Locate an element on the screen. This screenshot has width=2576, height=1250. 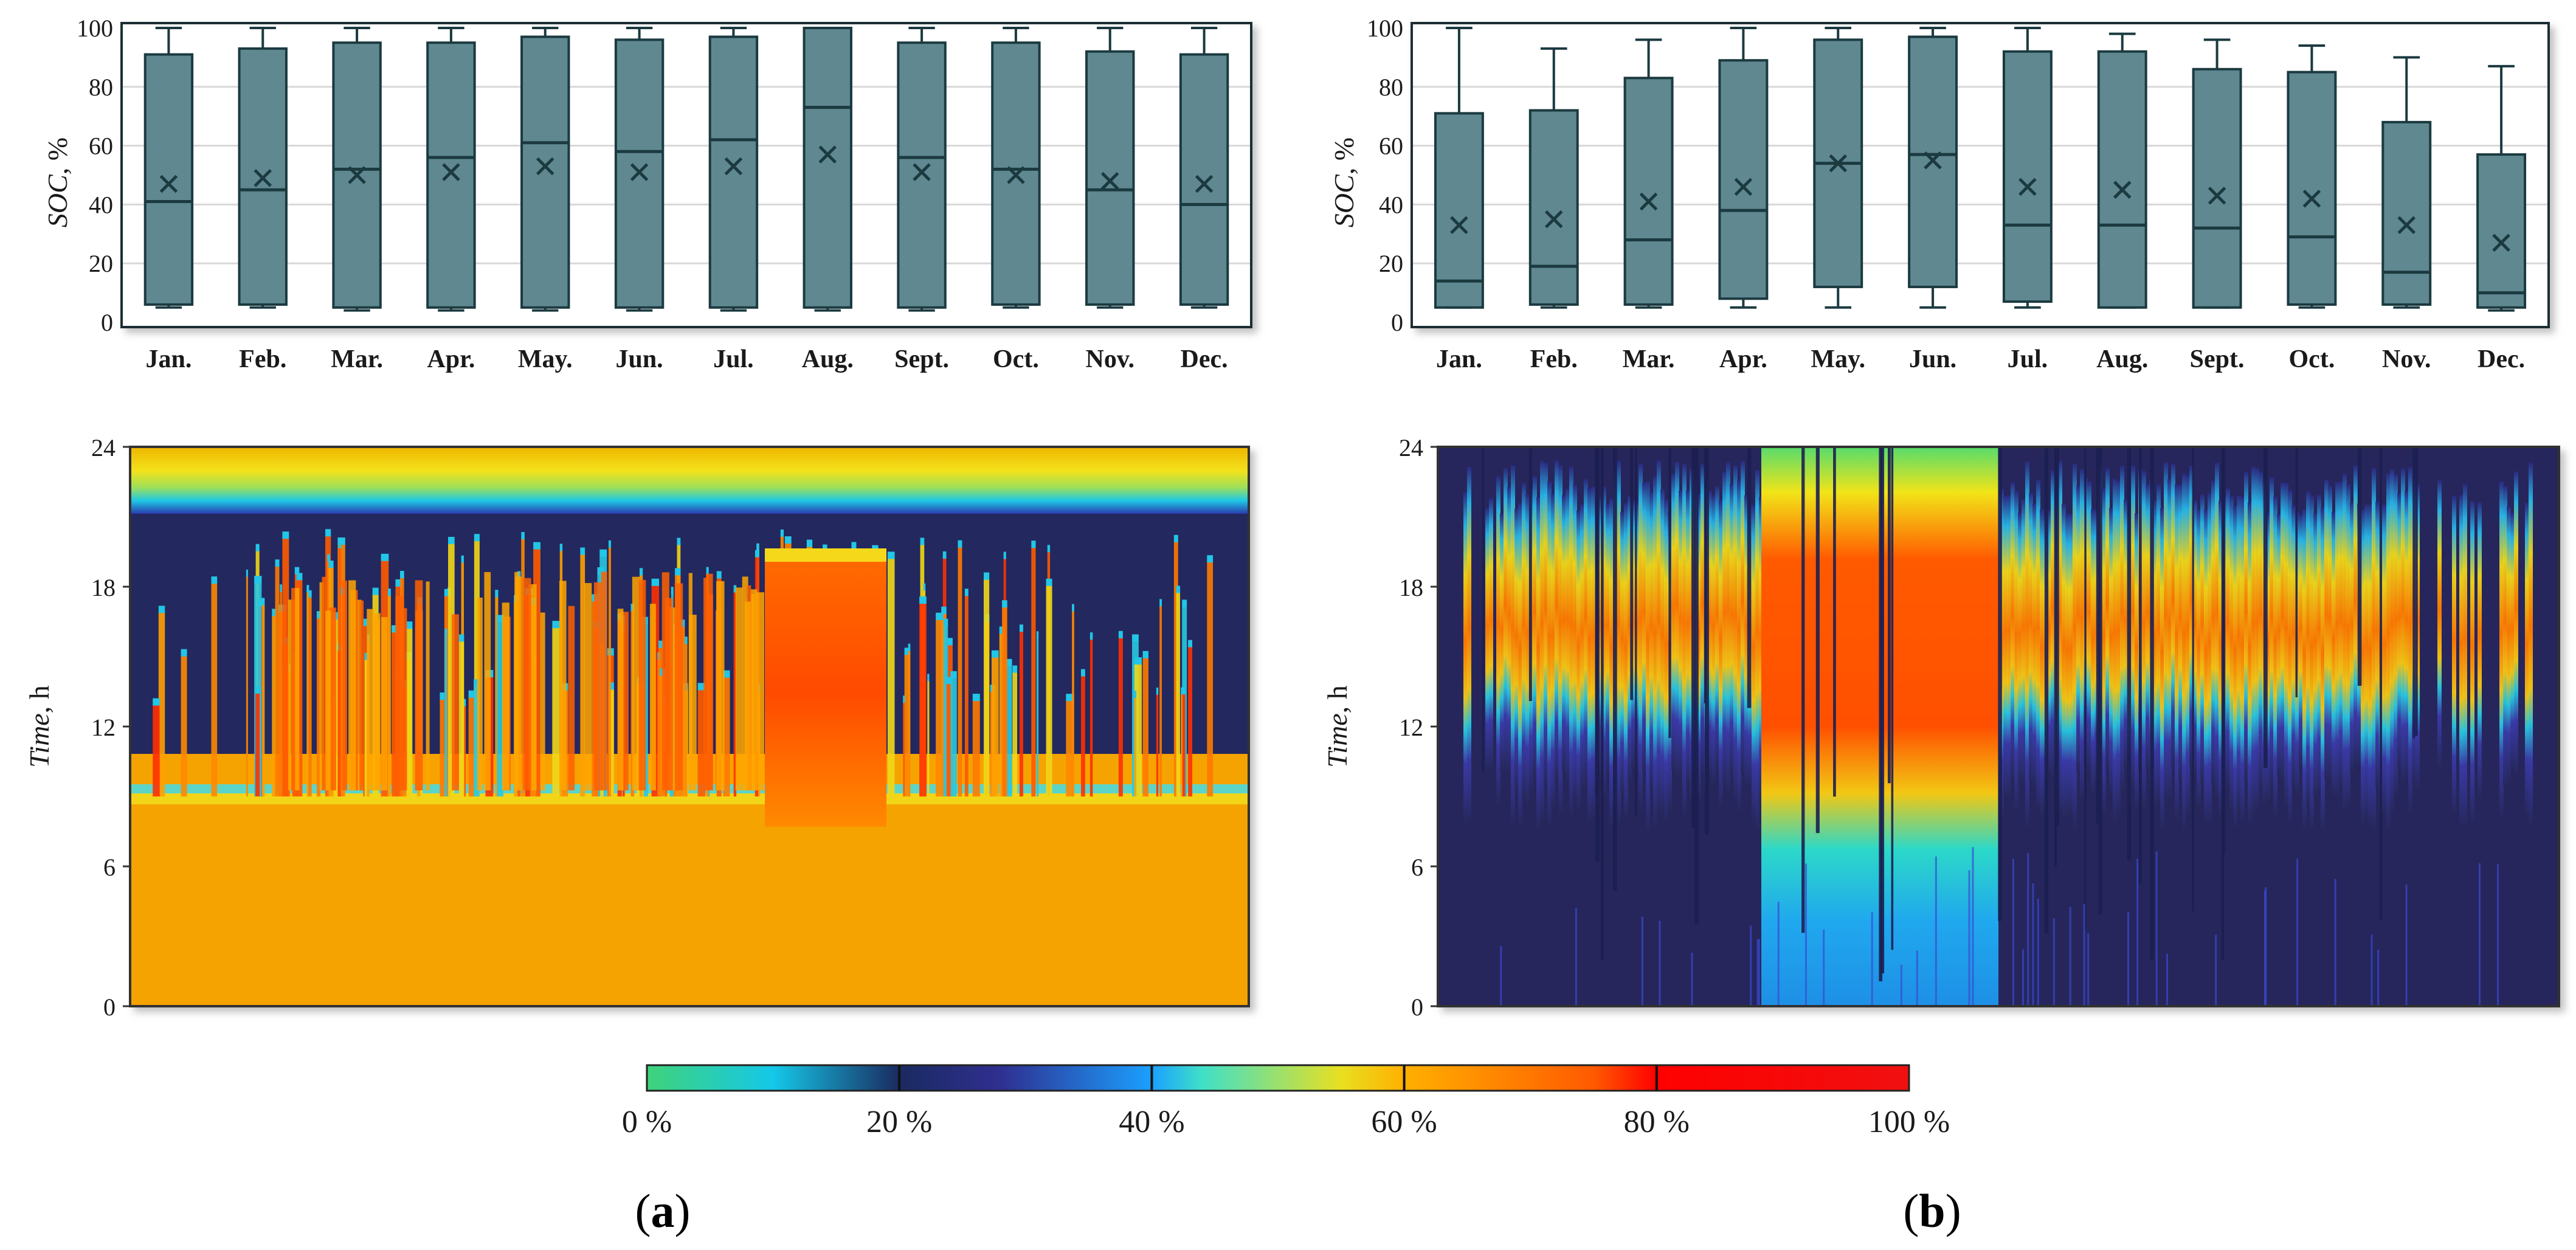
x-tick-label: Jul. is located at coordinates (733, 359).